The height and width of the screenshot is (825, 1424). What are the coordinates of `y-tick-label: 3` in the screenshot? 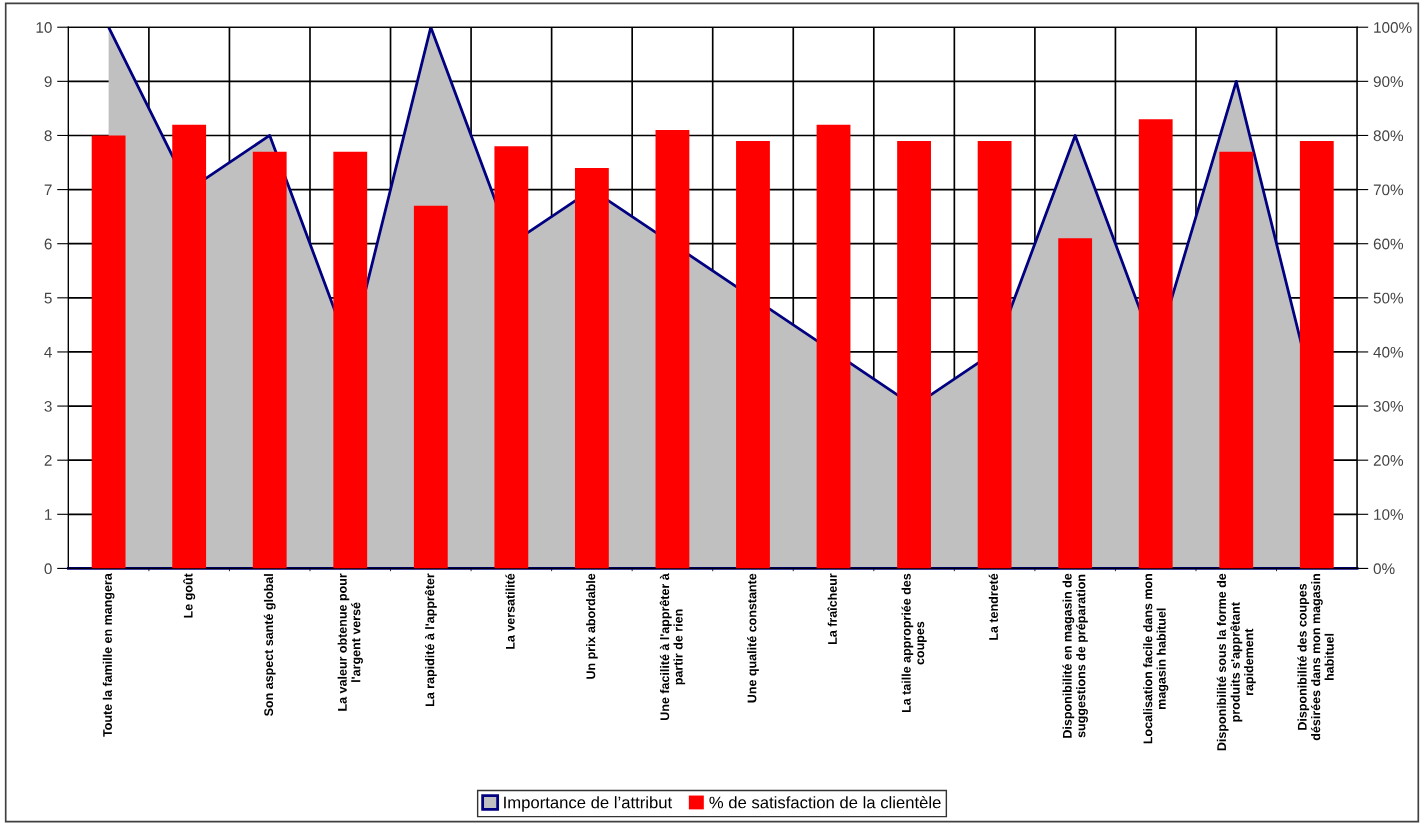 It's located at (48, 406).